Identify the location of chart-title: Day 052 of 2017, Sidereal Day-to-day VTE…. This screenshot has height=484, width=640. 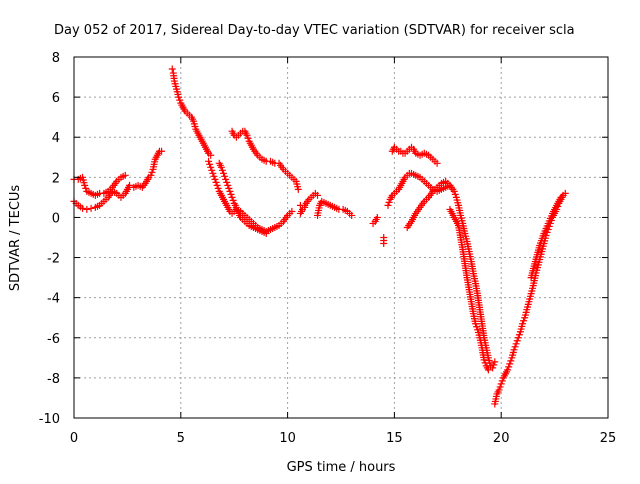
(314, 30).